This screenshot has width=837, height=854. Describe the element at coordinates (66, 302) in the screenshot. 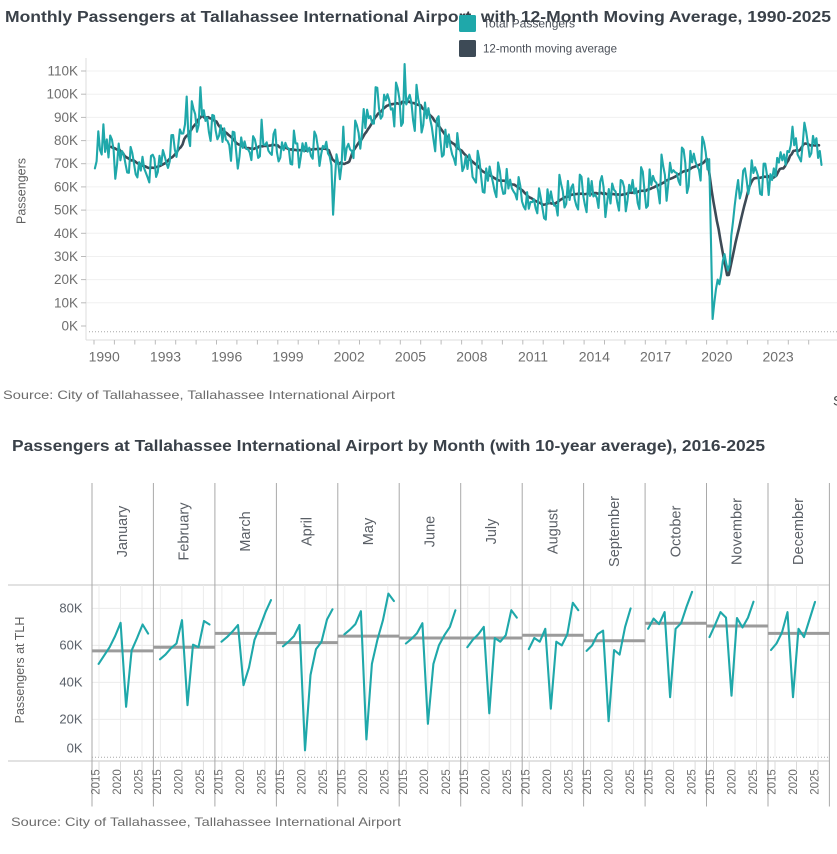

I see `svg-text: 10K` at that location.